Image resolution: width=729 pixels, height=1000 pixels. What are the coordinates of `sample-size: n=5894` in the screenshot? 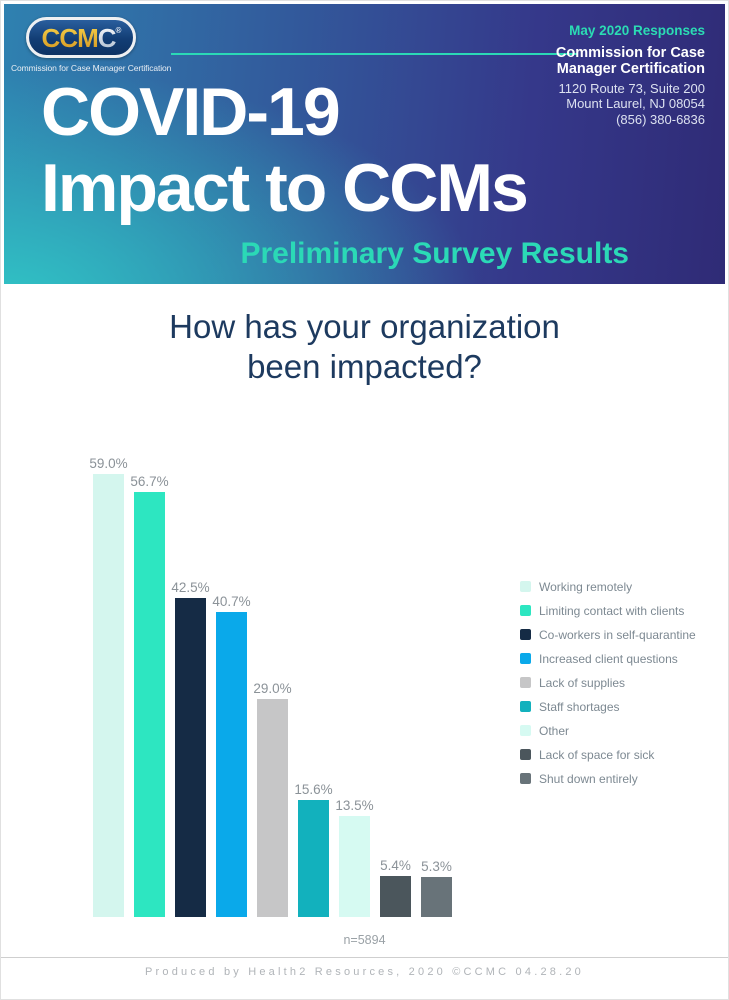 It's located at (364, 940).